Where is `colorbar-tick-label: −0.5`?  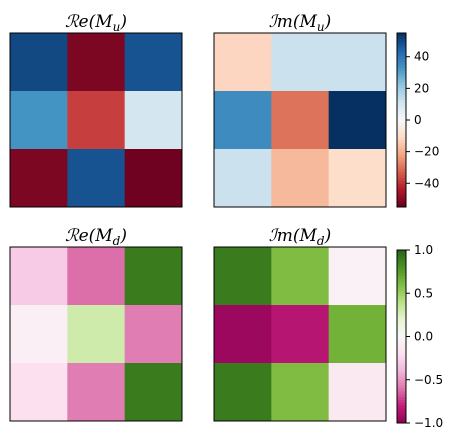
colorbar-tick-label: −0.5 is located at coordinates (428, 380).